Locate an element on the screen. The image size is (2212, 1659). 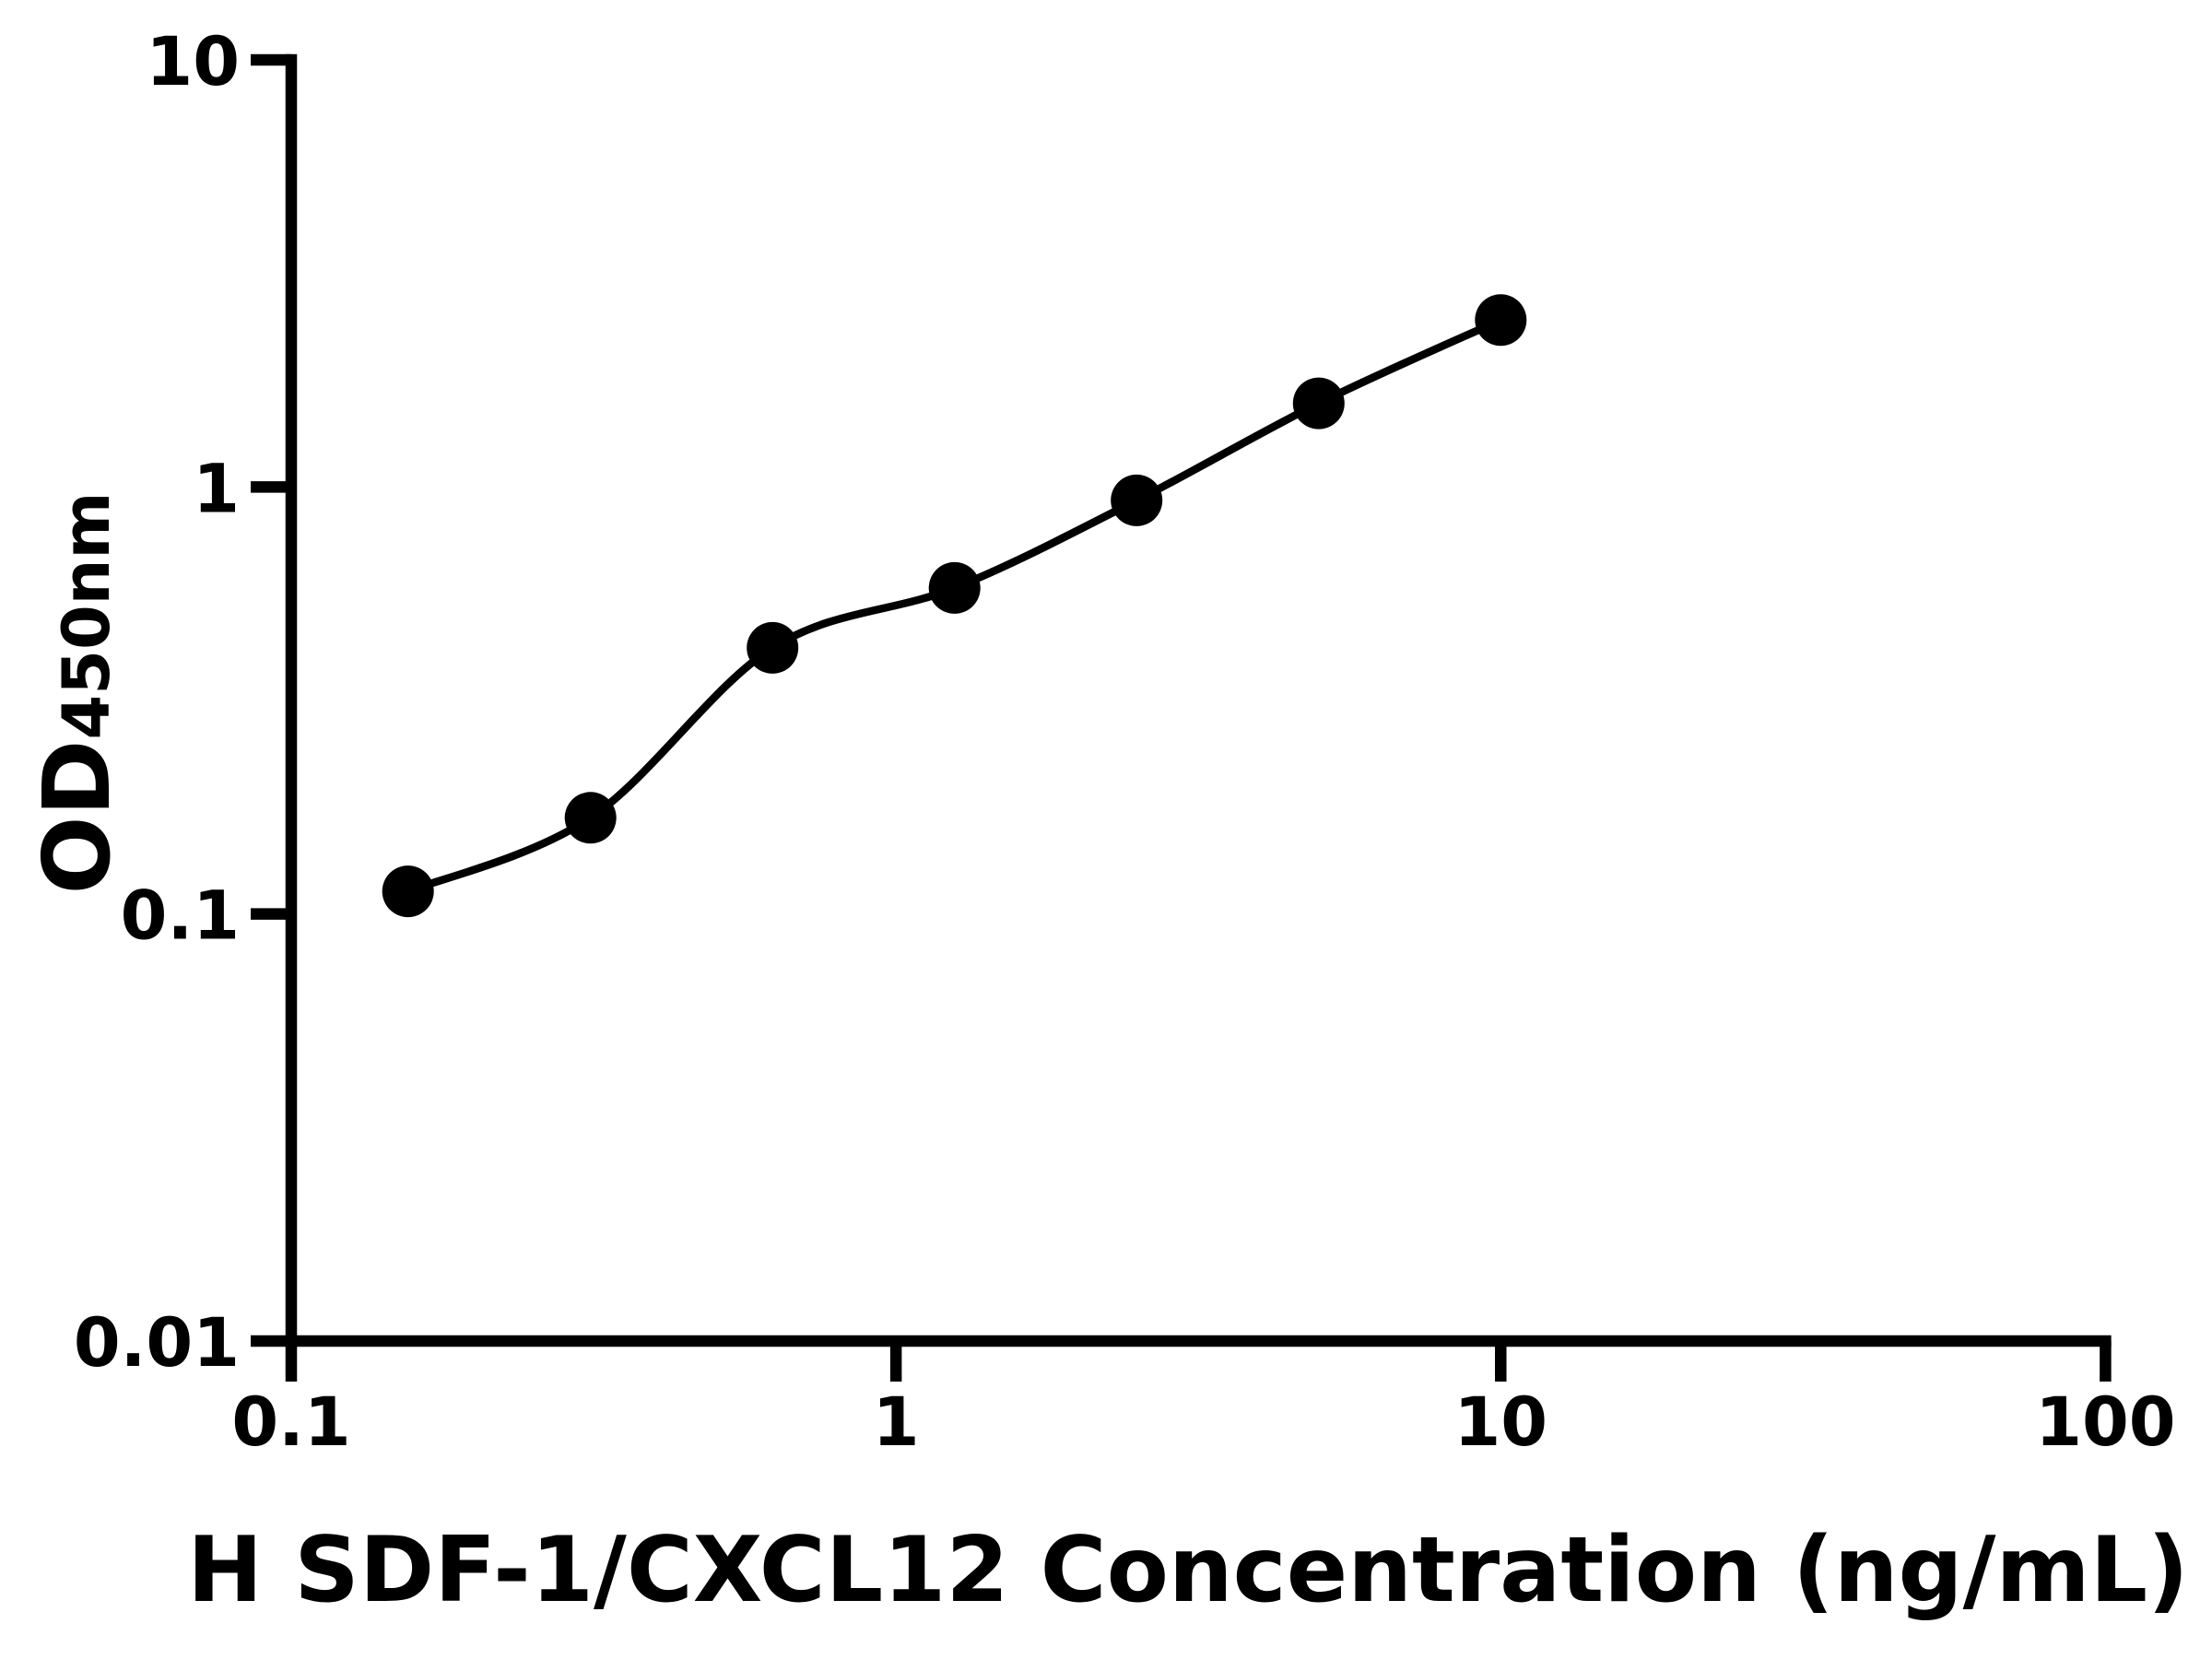
y-axis-label-sub: 450nm is located at coordinates (86, 616).